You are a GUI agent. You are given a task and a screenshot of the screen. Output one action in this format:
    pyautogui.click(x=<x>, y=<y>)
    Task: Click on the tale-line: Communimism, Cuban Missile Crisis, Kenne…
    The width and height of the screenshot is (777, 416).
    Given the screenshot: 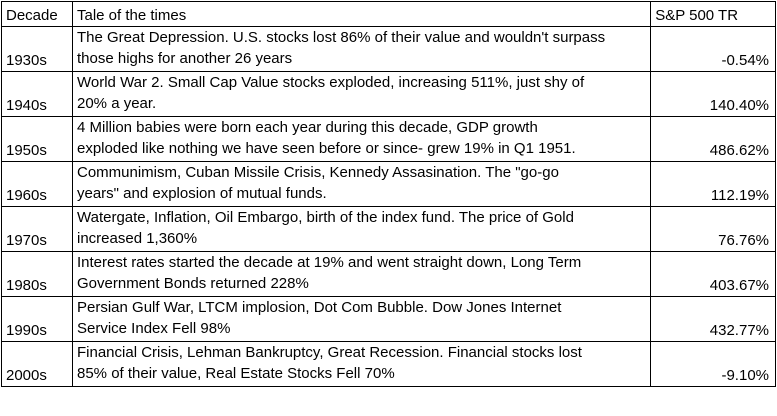 What is the action you would take?
    pyautogui.click(x=318, y=172)
    